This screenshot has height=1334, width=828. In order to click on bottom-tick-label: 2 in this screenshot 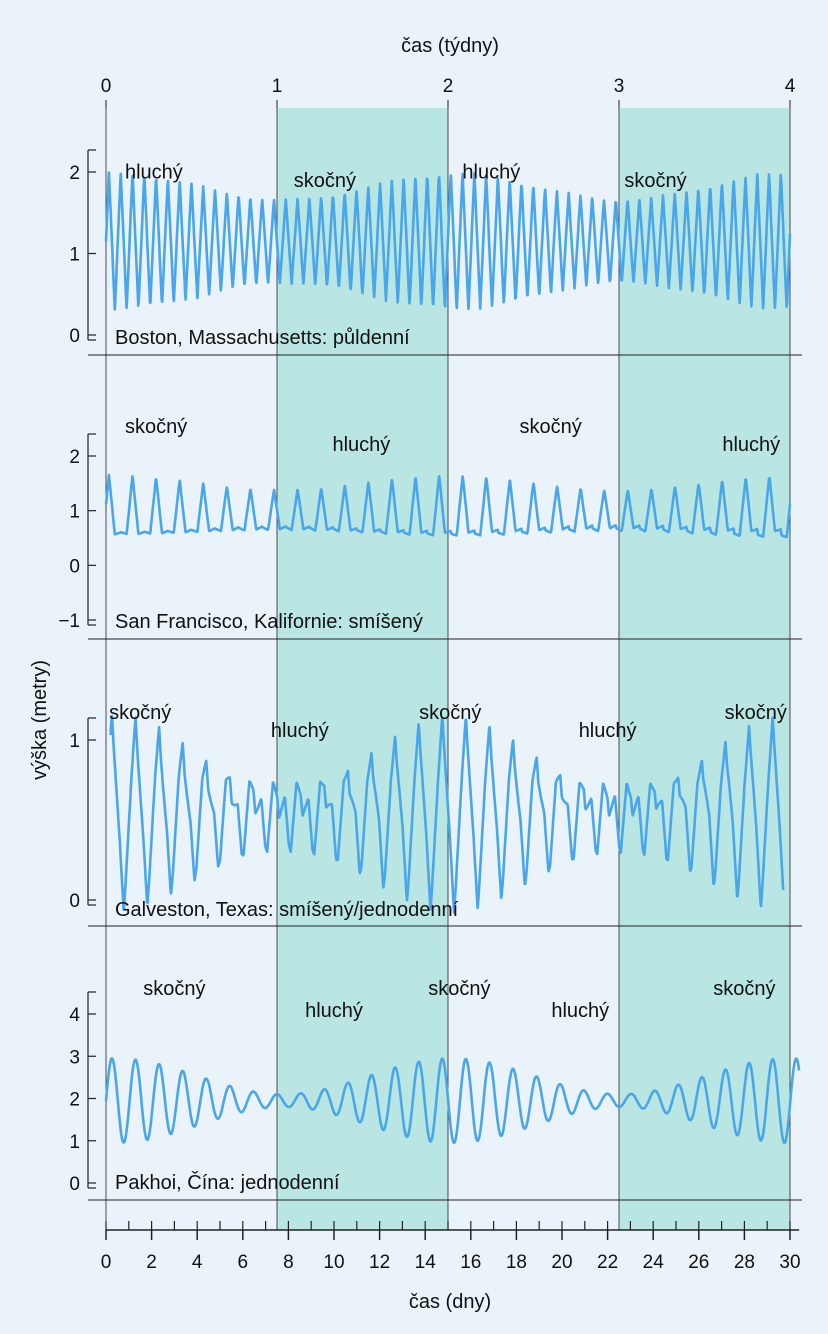, I will do `click(151, 1262)`.